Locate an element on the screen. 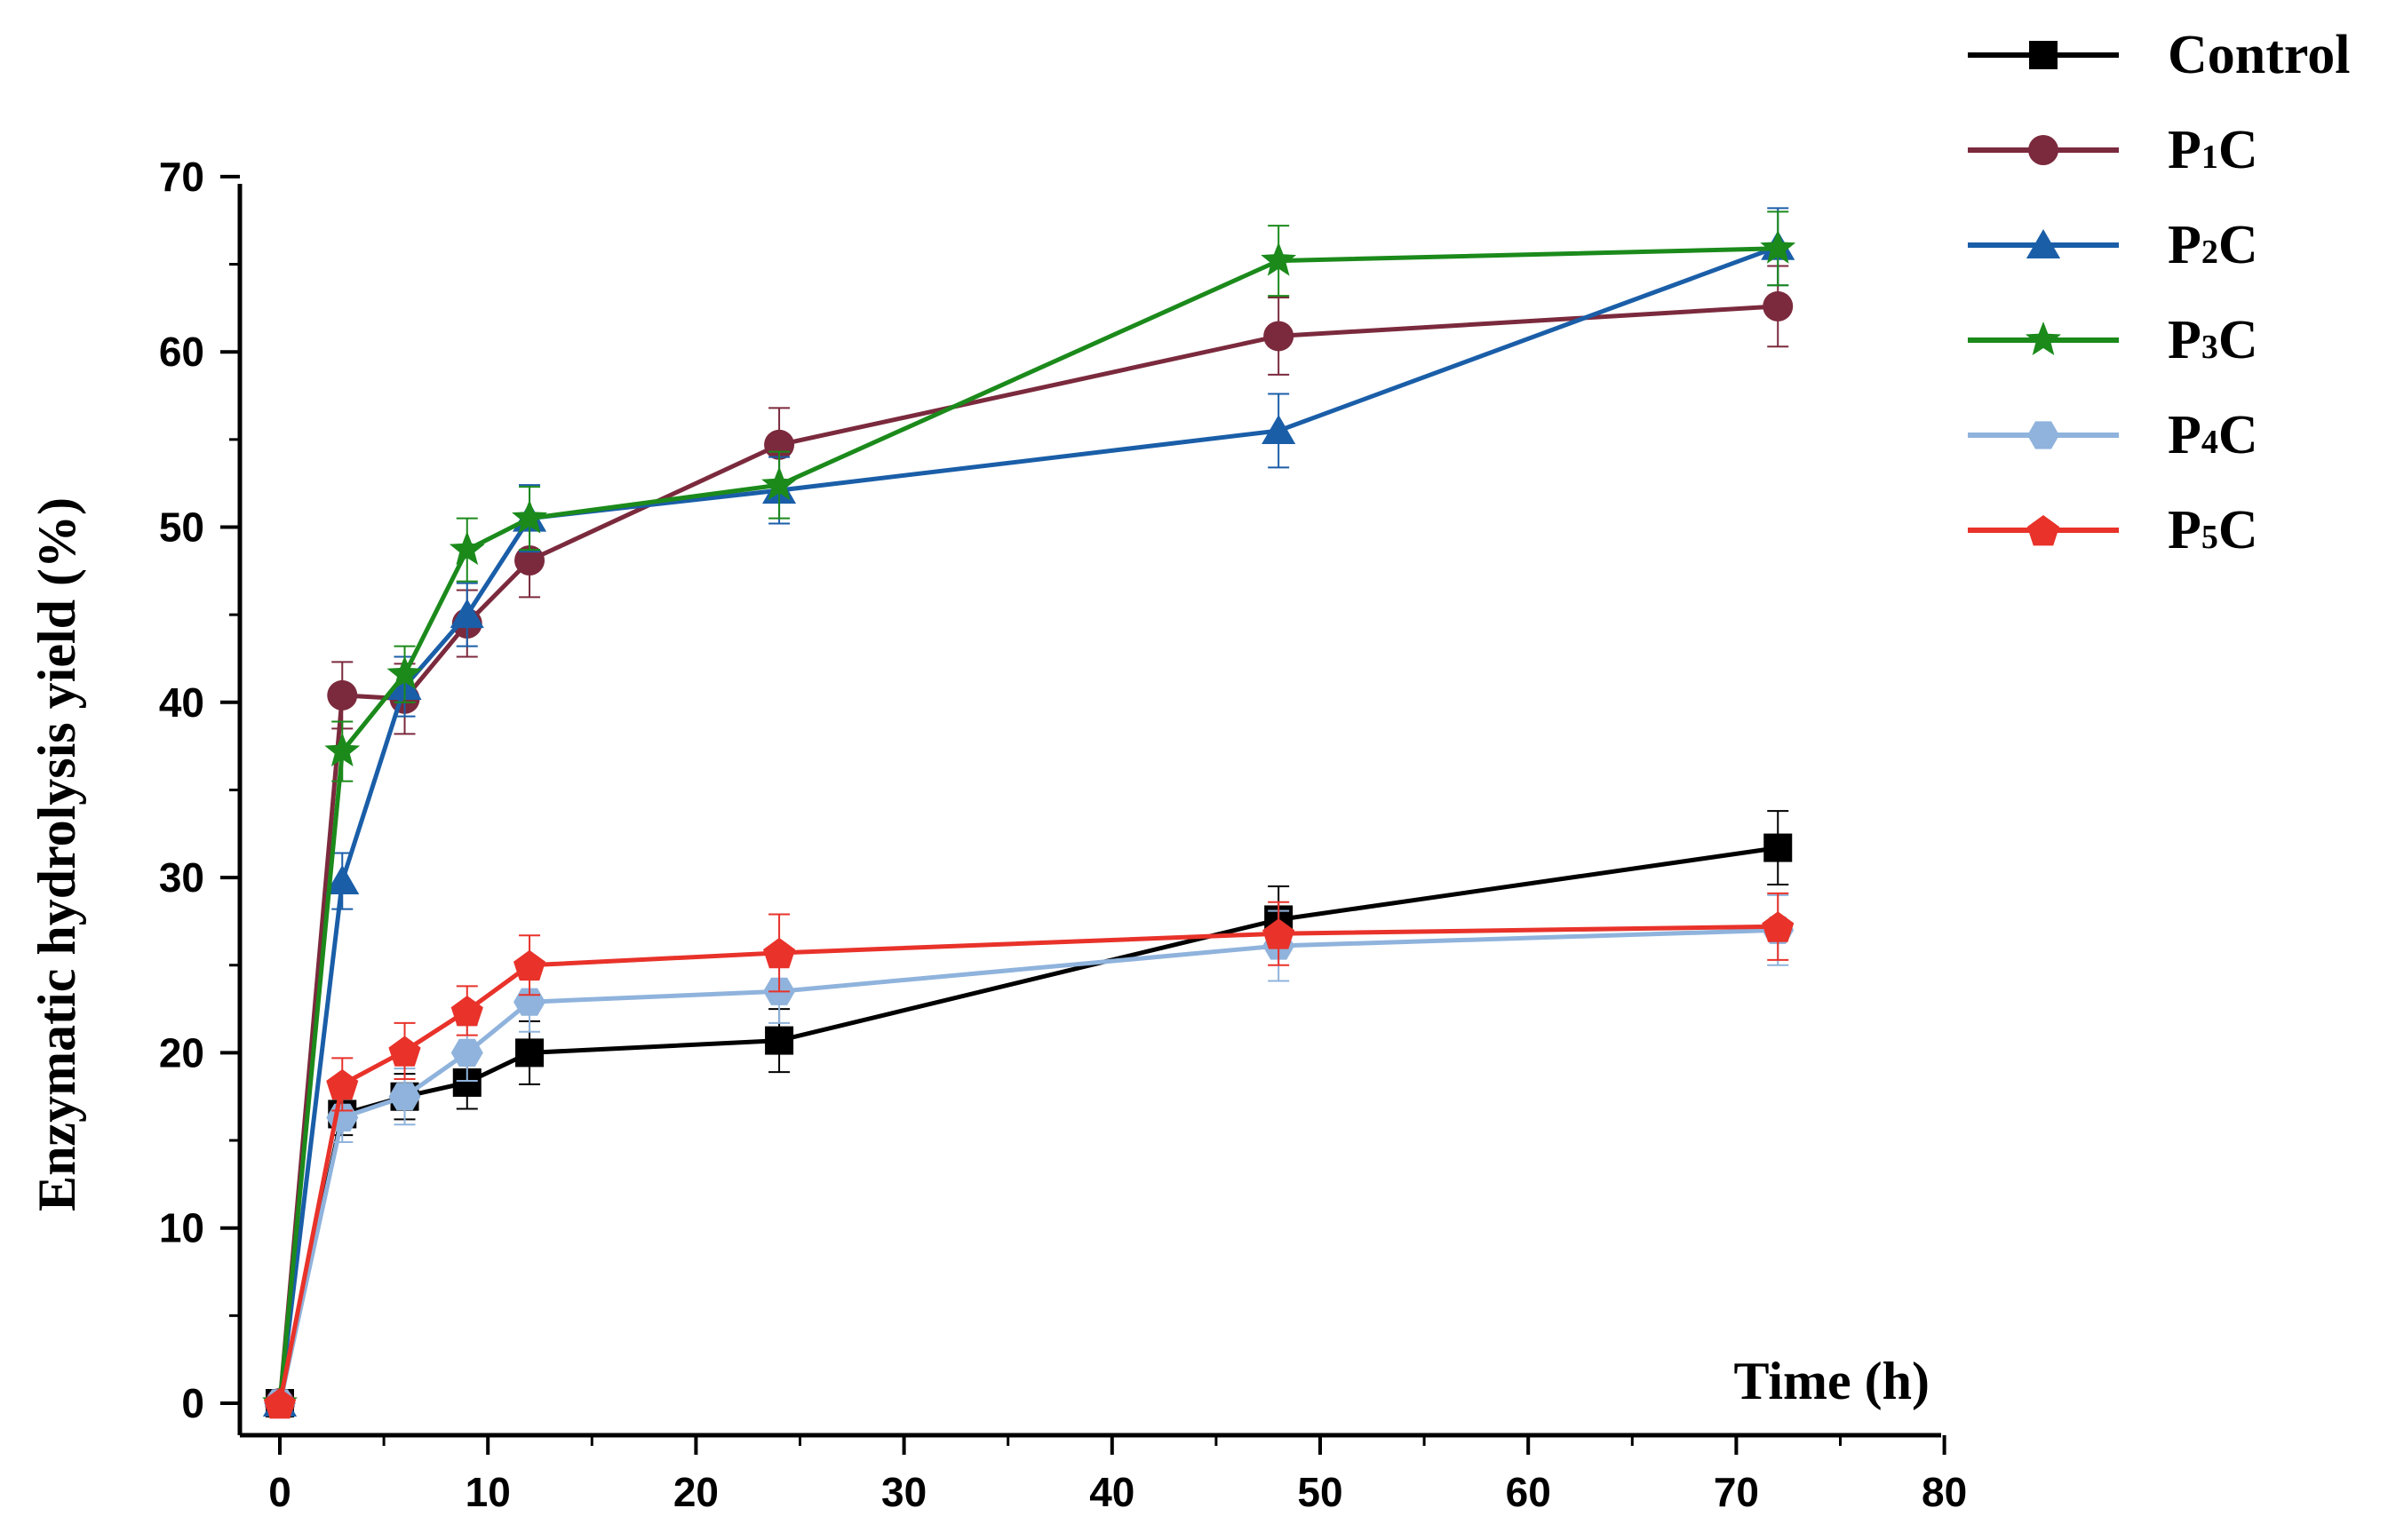 This screenshot has width=2396, height=1540. legend-item-p3c: P3C is located at coordinates (2113, 340).